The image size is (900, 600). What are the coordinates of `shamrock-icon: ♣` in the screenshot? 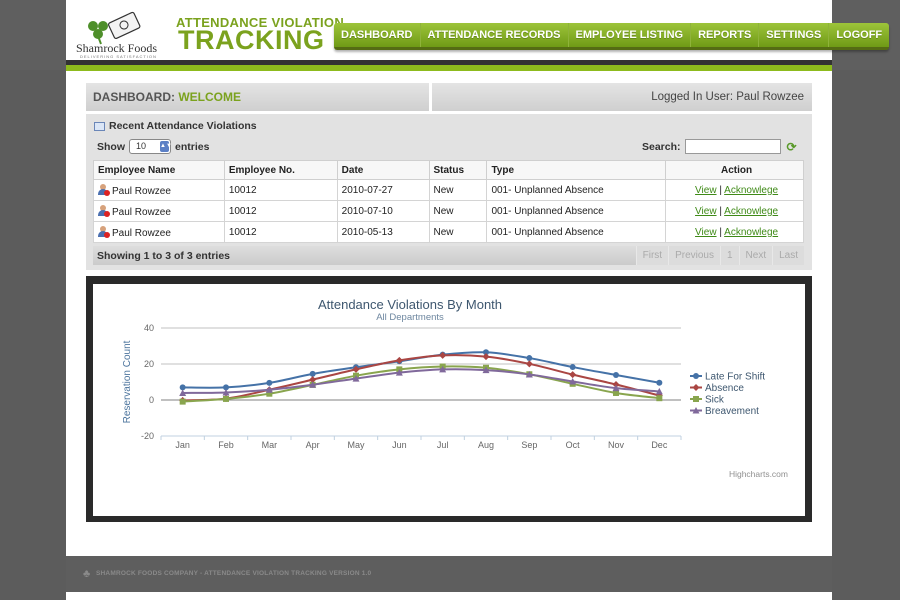 It's located at (87, 574).